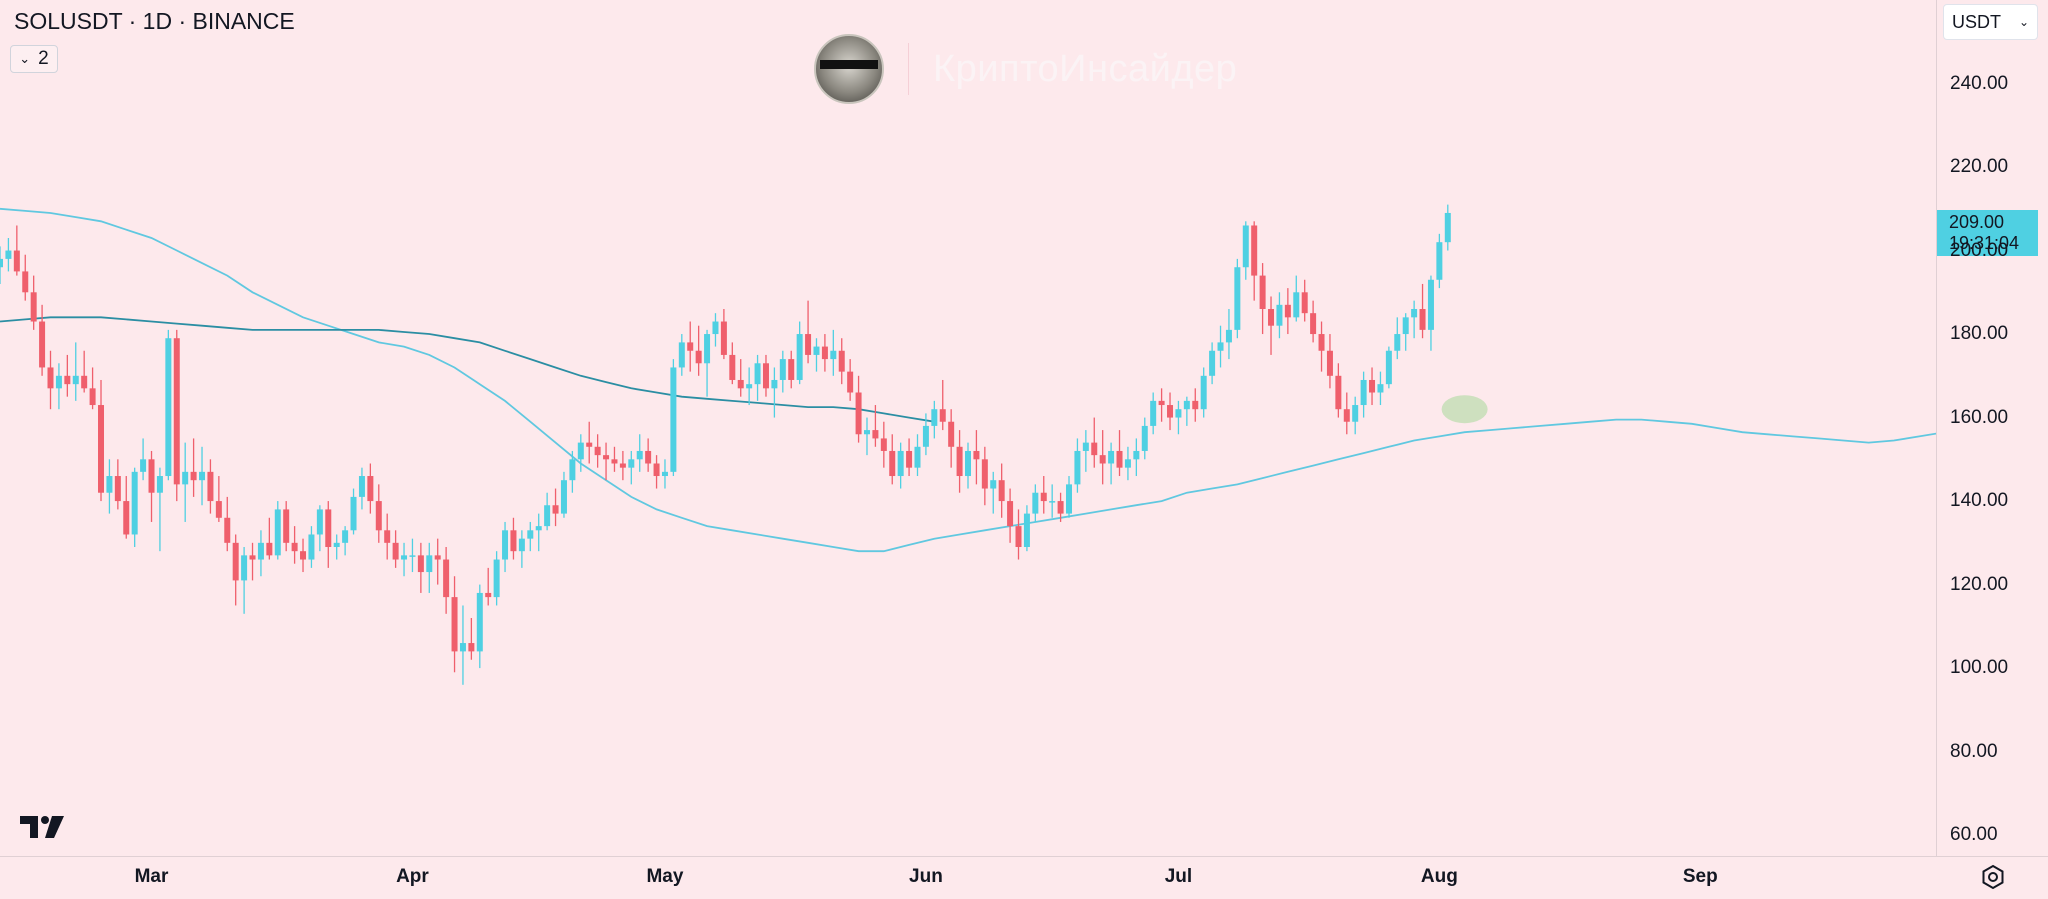 The width and height of the screenshot is (2048, 899). Describe the element at coordinates (1979, 417) in the screenshot. I see `price-tick-label: 160.00` at that location.